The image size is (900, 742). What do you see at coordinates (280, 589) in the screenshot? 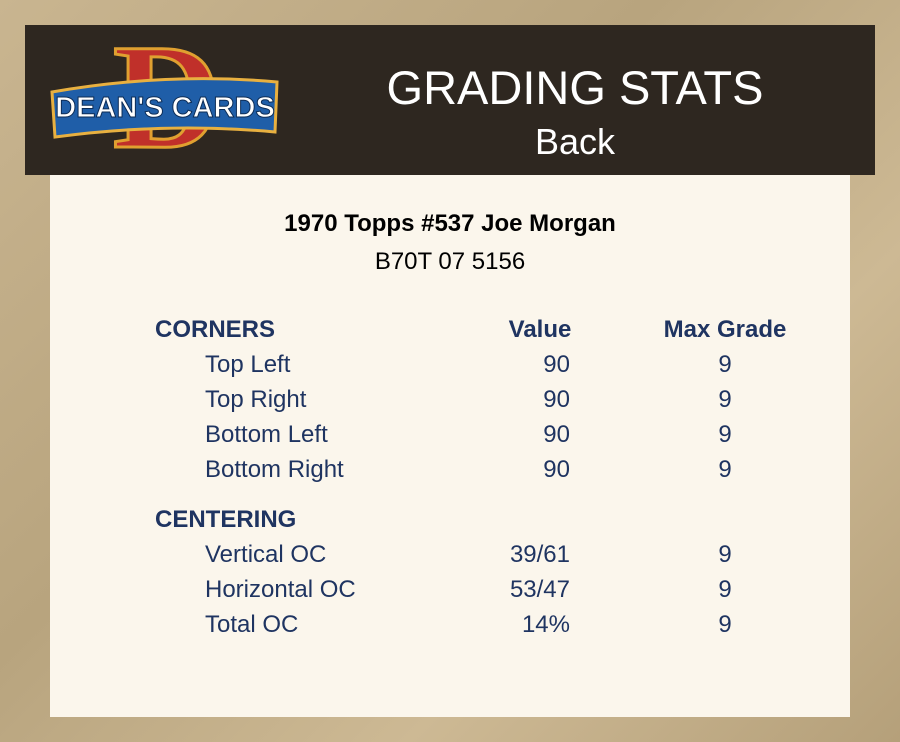
I see `row-label: Horizontal OC` at bounding box center [280, 589].